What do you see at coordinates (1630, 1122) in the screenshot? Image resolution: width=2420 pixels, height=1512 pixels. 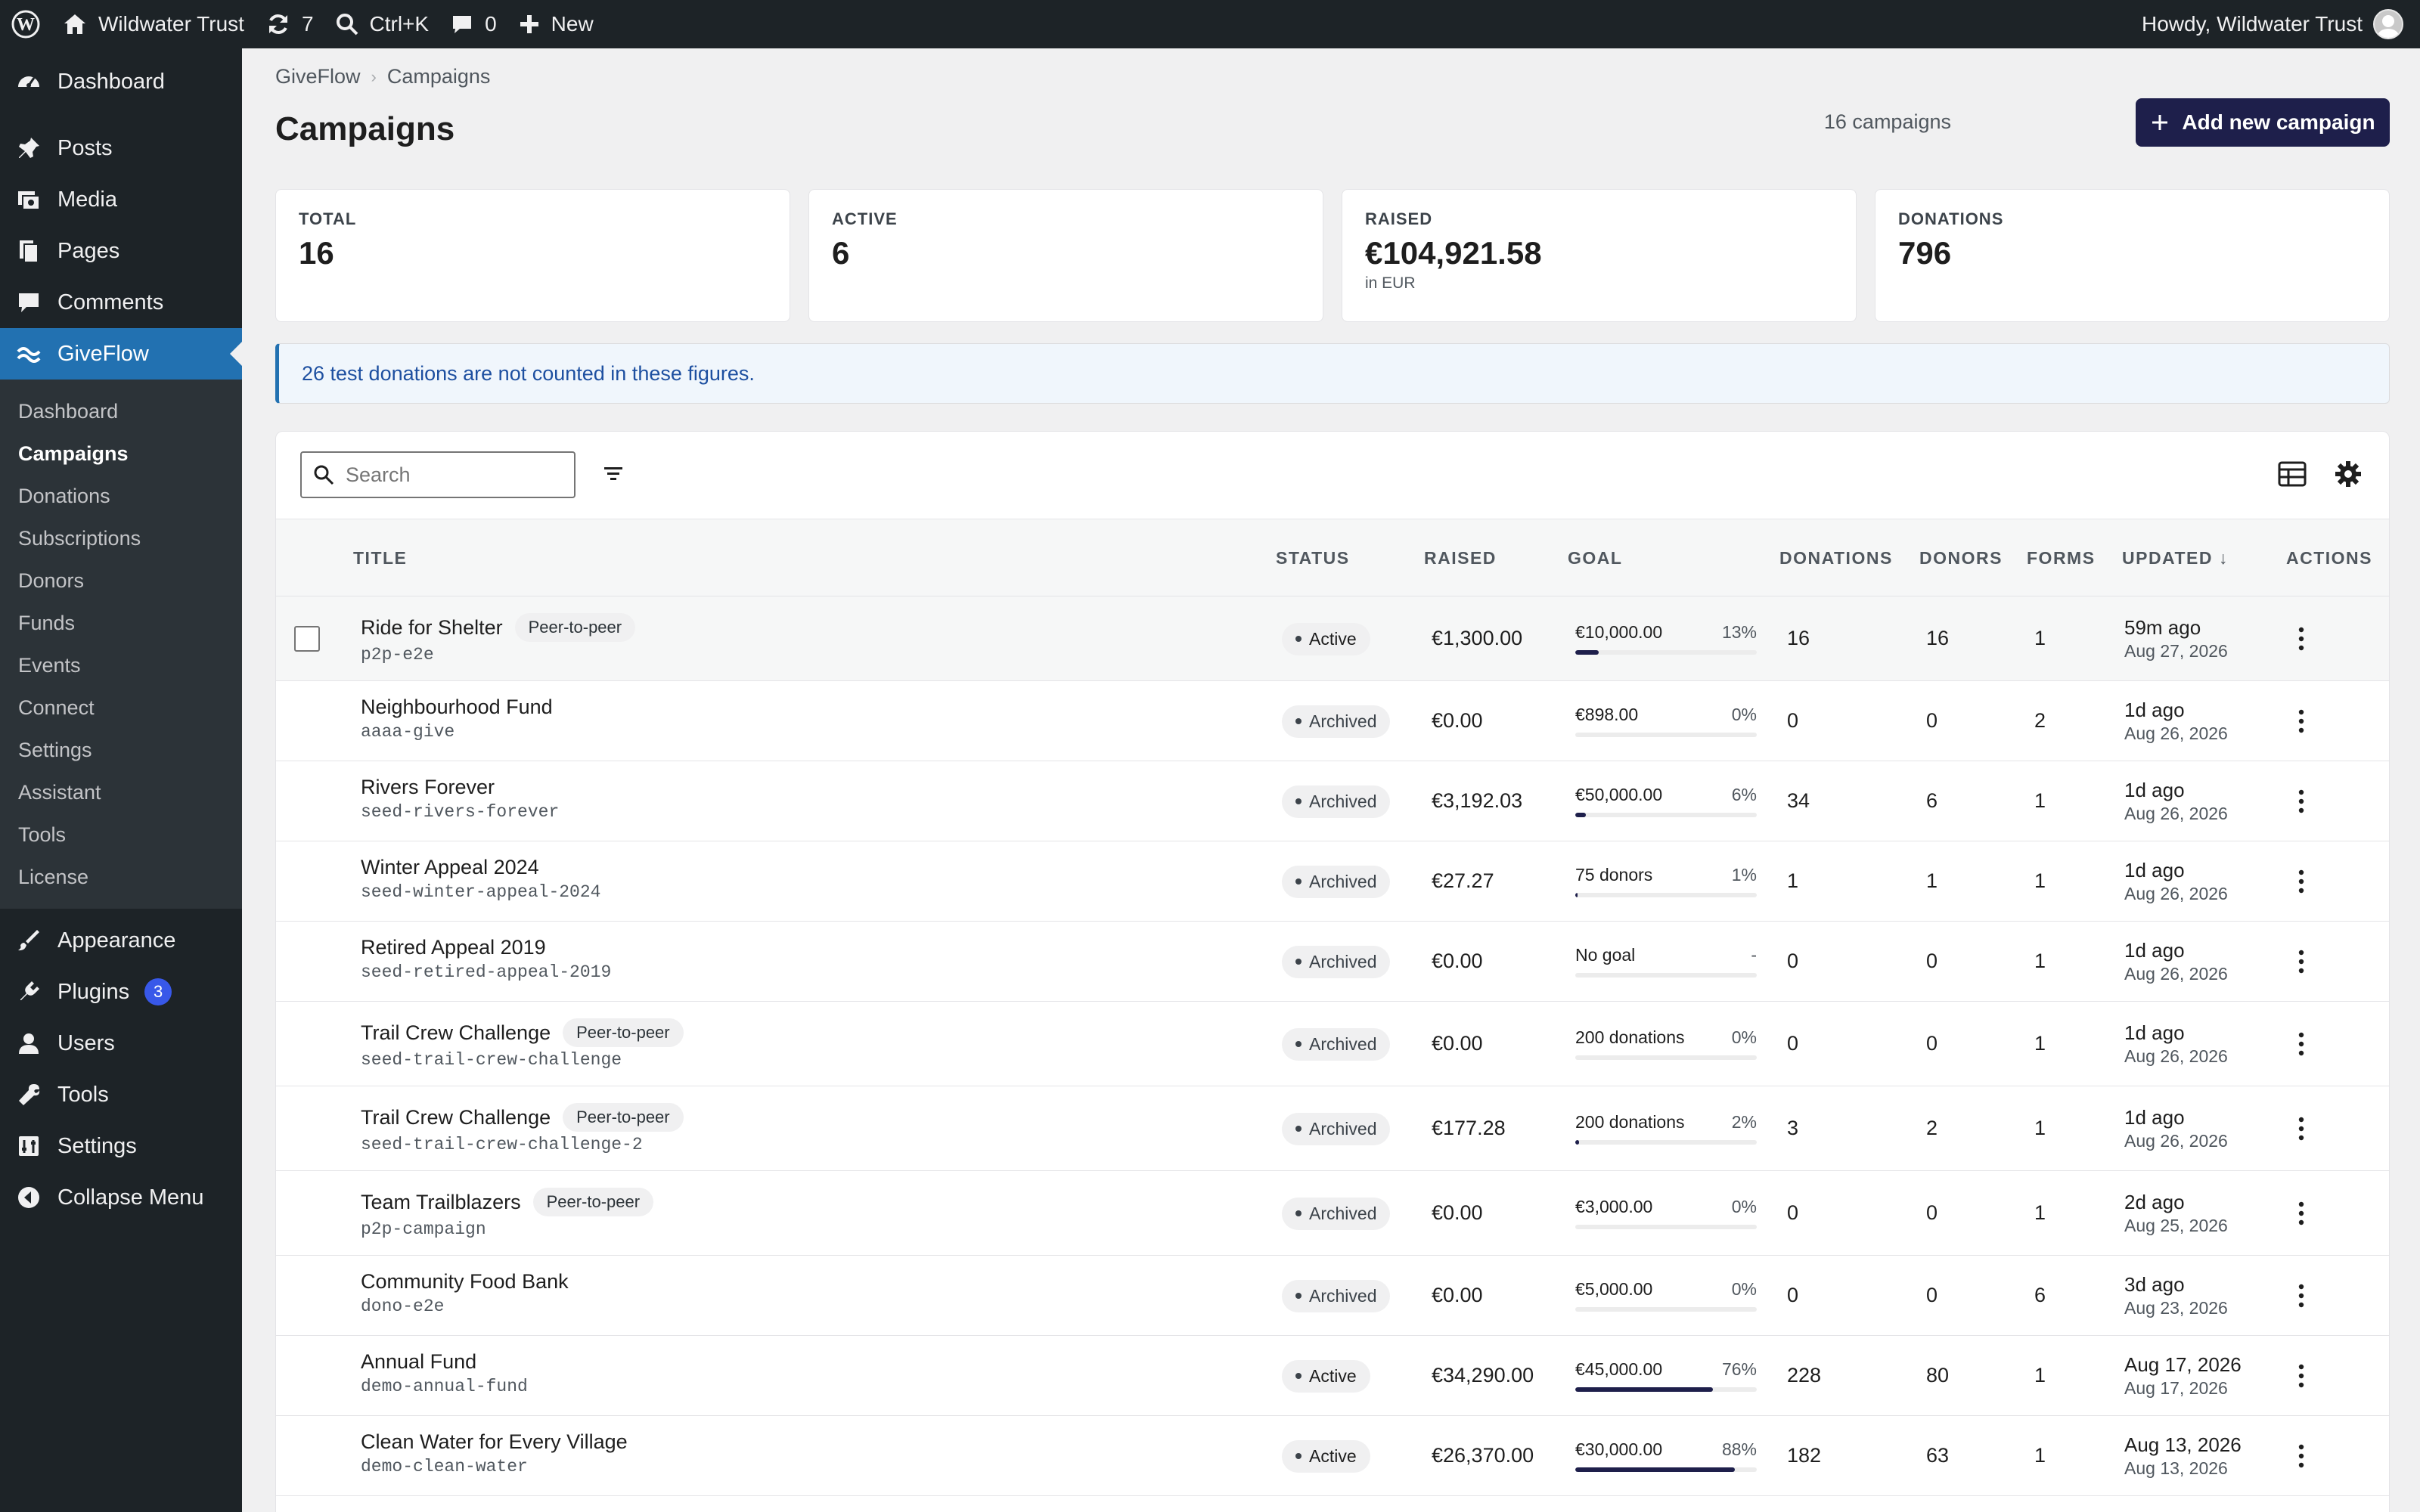 I see `goal-amount: 200 donations` at bounding box center [1630, 1122].